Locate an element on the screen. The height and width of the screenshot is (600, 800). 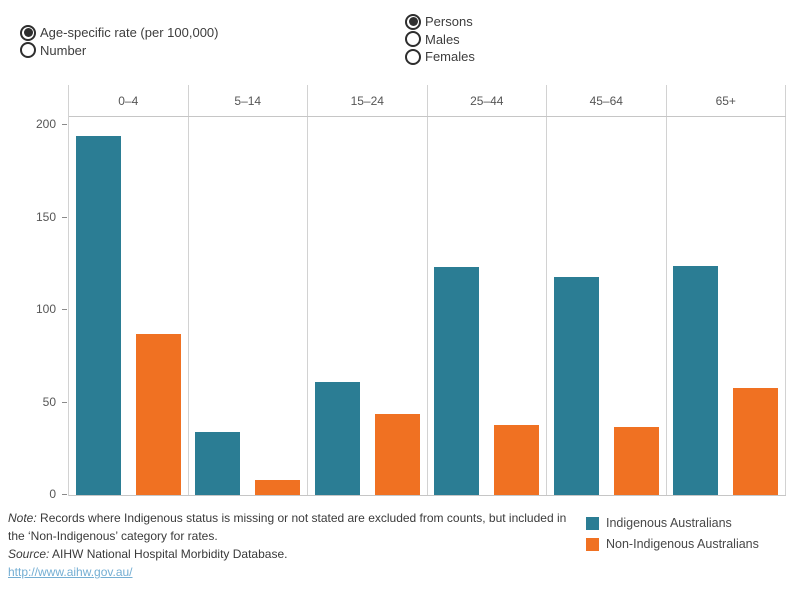
y-tick-label: 0 is located at coordinates (52, 494).